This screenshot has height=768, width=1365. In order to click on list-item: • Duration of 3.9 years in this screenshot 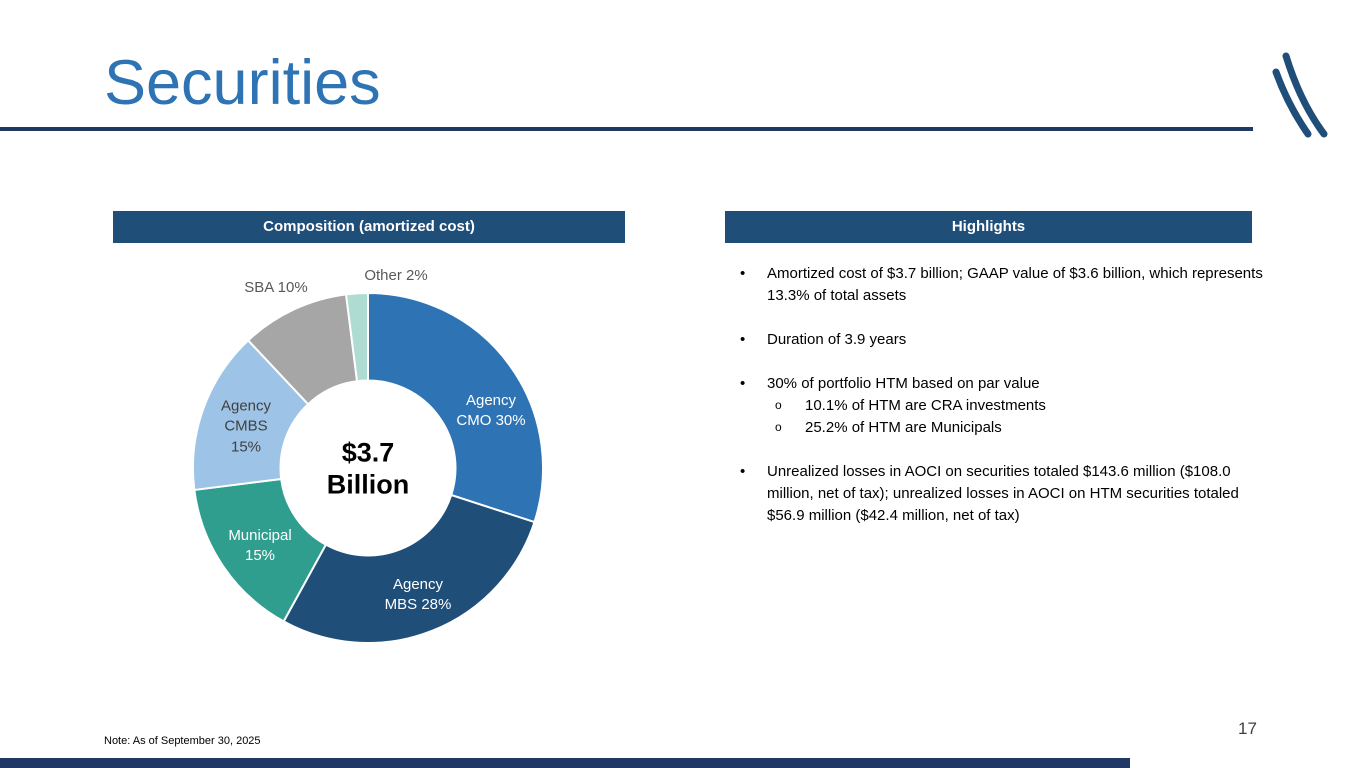, I will do `click(995, 340)`.